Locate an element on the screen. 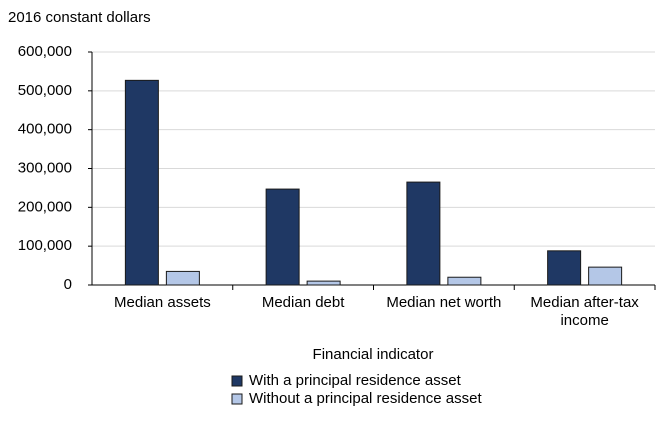 Image resolution: width=659 pixels, height=427 pixels. legend-label: With a principal residence asset is located at coordinates (355, 380).